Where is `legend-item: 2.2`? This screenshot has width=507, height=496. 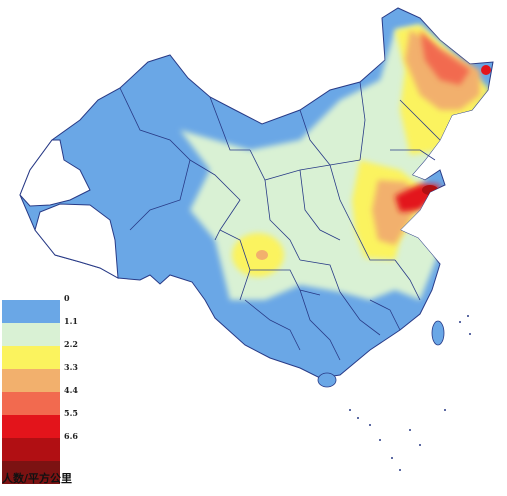
legend-item: 2.2 is located at coordinates (62, 354).